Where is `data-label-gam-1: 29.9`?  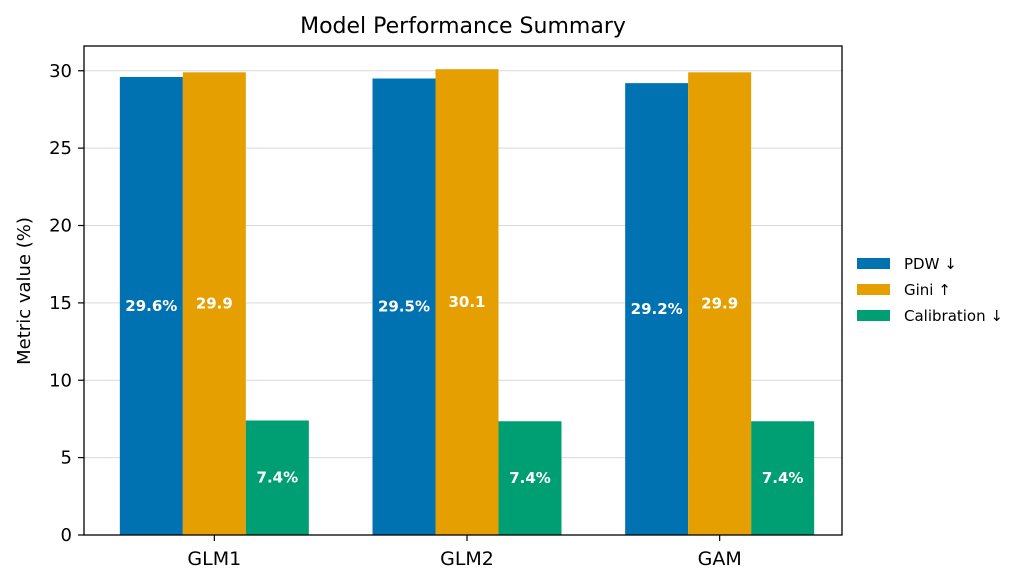
data-label-gam-1: 29.9 is located at coordinates (719, 304).